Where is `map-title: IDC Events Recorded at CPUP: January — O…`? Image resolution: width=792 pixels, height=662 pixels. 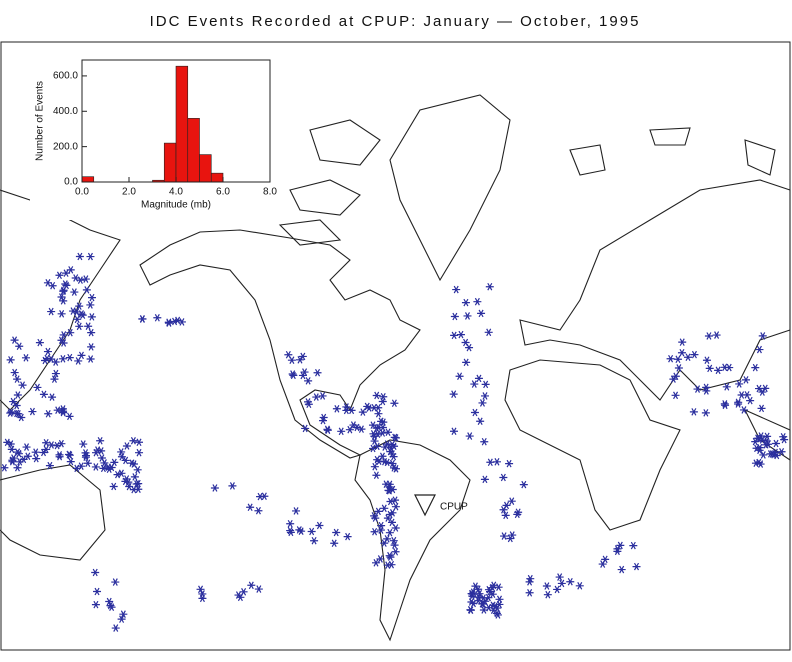 map-title: IDC Events Recorded at CPUP: January — O… is located at coordinates (395, 21).